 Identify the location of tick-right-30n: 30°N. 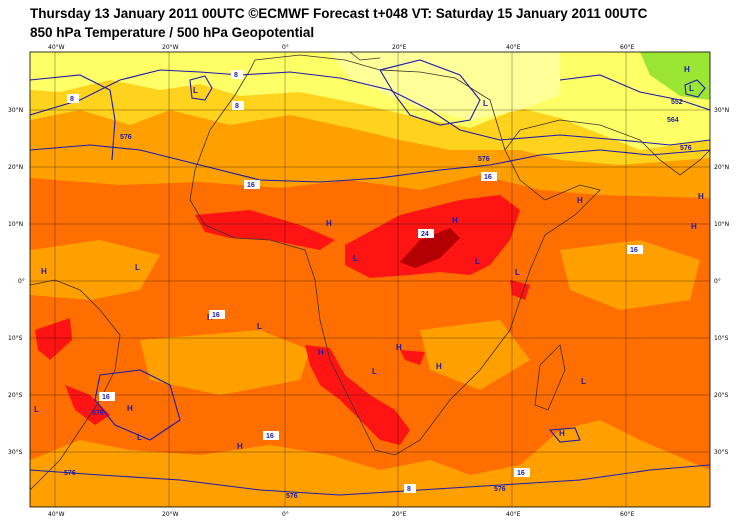
(721, 110).